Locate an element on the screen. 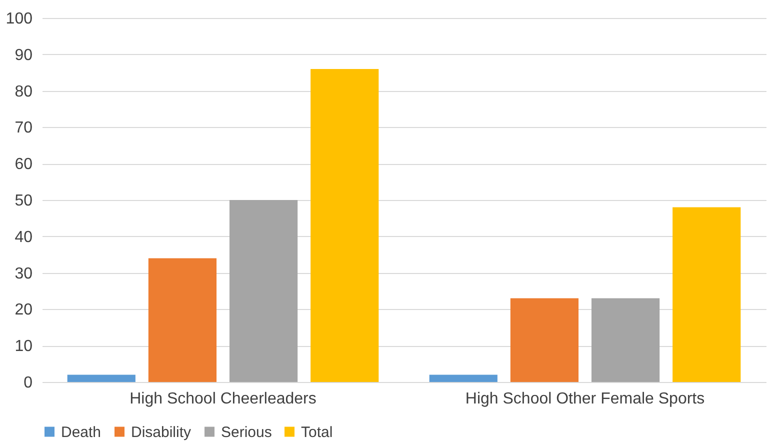 The width and height of the screenshot is (771, 445). legend-label: Disability is located at coordinates (161, 432).